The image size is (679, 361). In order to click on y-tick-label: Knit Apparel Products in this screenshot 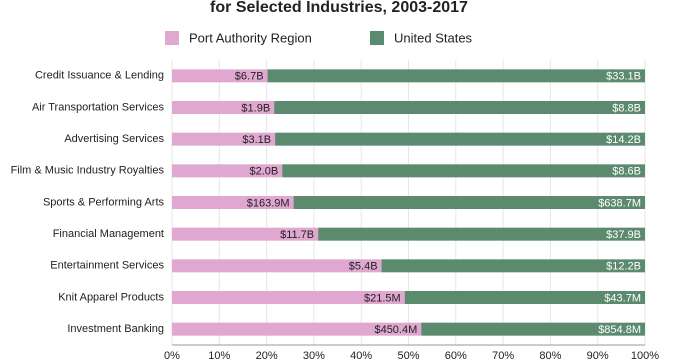, I will do `click(111, 297)`.